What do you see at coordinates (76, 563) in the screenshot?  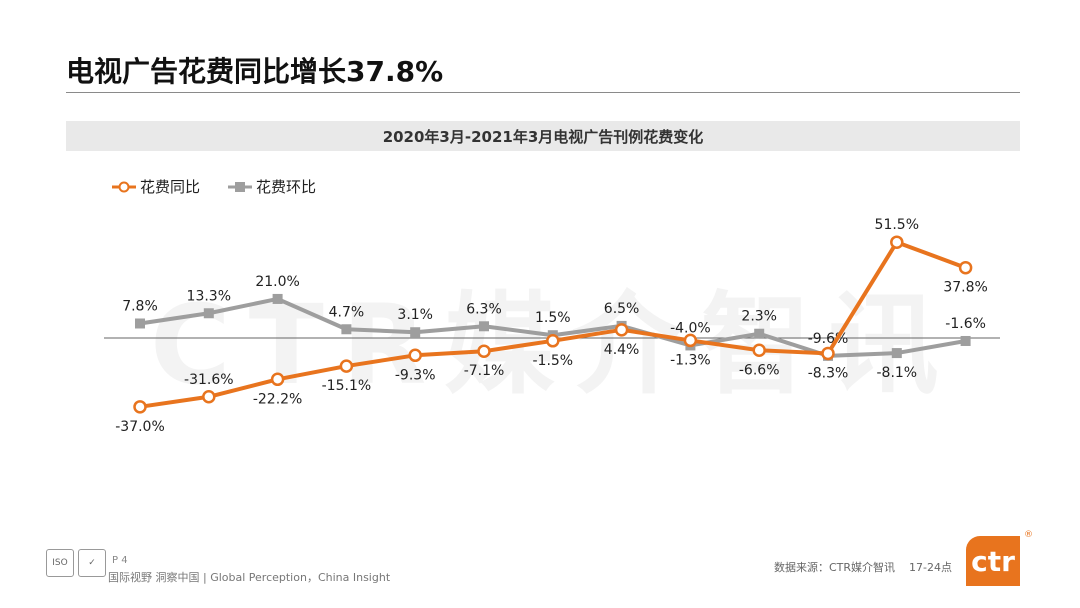 I see `certification-logos: ISO ✓` at bounding box center [76, 563].